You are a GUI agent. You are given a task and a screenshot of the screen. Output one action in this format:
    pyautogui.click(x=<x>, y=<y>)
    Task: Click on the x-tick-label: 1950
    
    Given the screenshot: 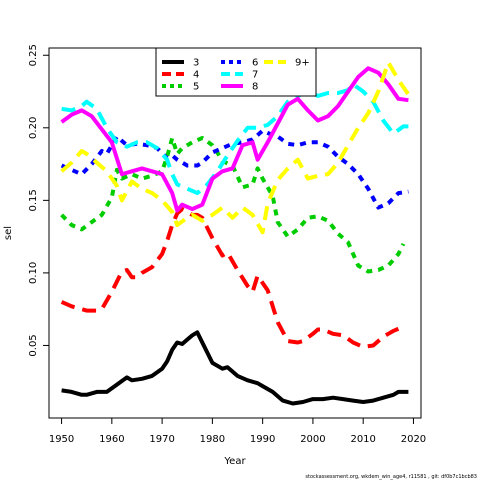 What is the action you would take?
    pyautogui.click(x=61, y=439)
    